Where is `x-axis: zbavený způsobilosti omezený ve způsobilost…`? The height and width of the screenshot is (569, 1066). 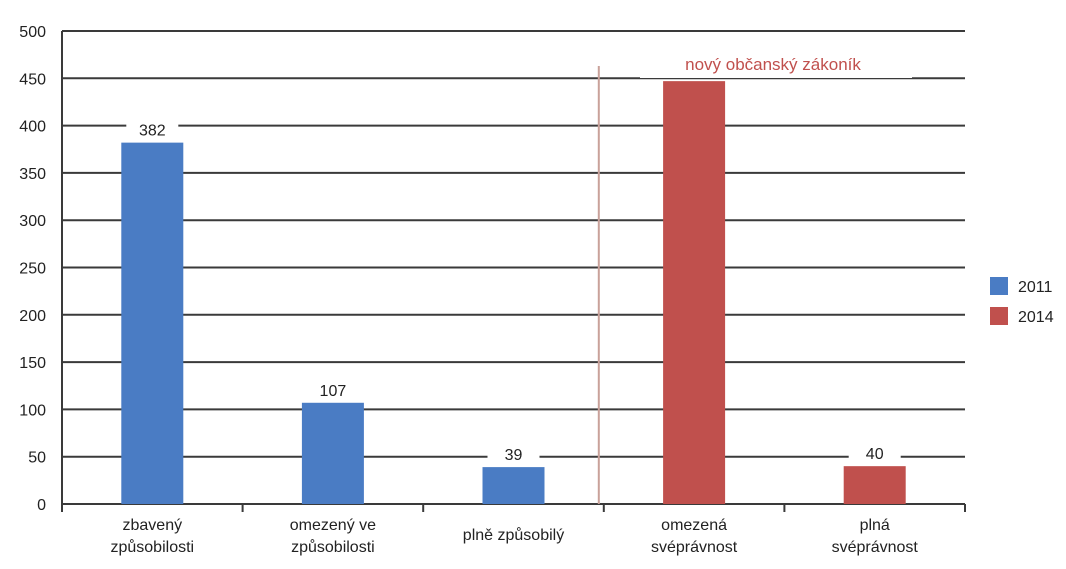 x-axis: zbavený způsobilosti omezený ve způsobilost… is located at coordinates (513, 530).